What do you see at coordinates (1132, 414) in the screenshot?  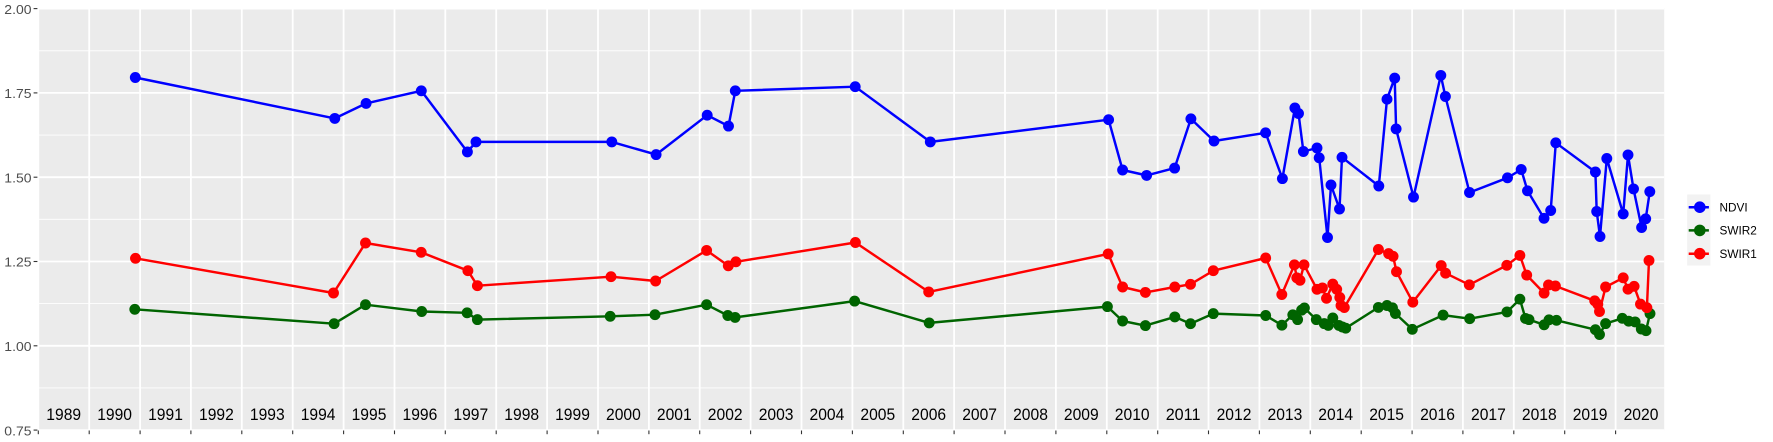 I see `svg-text: 2010` at bounding box center [1132, 414].